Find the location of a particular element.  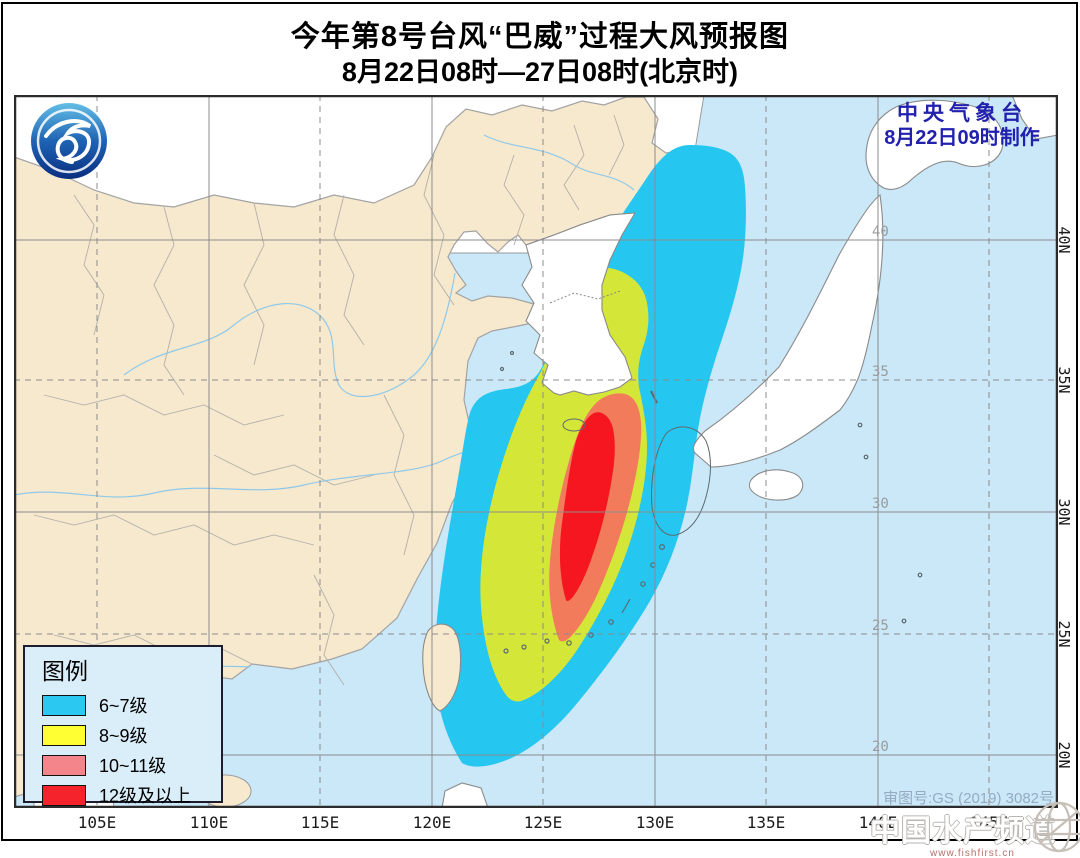

inner-lat-25: 25 is located at coordinates (880, 626).